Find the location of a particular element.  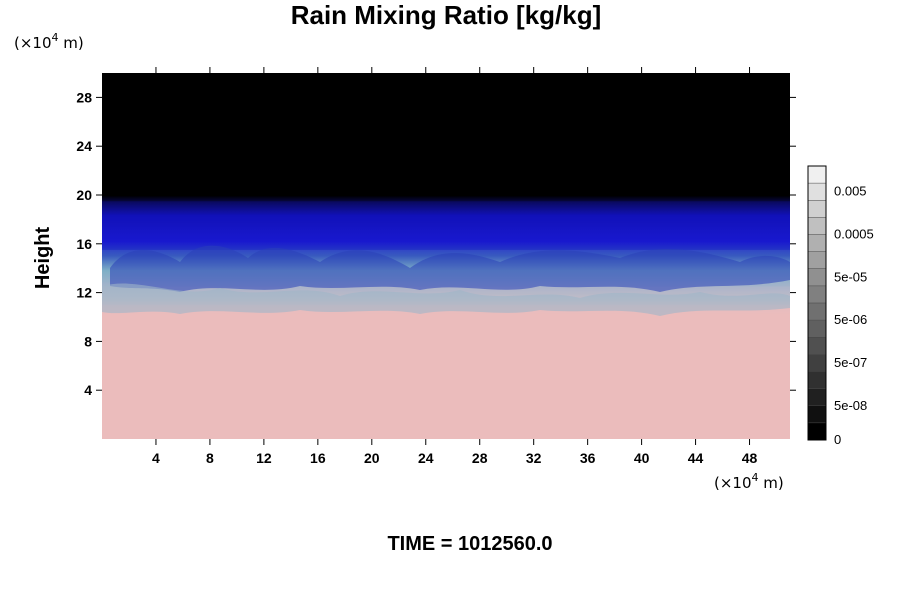

colorbar-frame is located at coordinates (817, 303).